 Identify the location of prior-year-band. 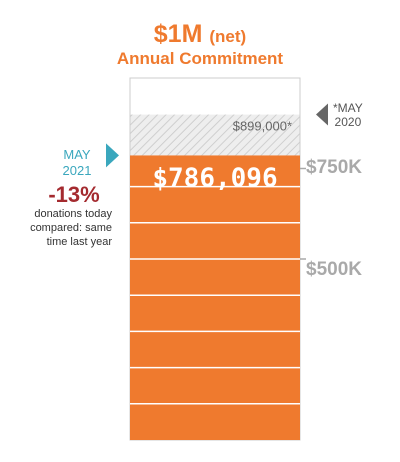
(215, 135).